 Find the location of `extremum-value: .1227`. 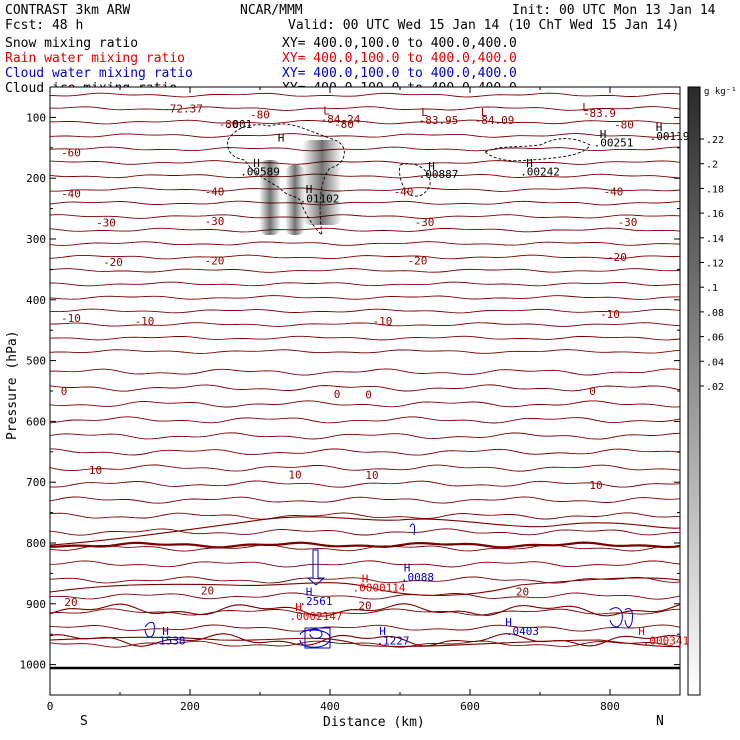

extremum-value: .1227 is located at coordinates (392, 640).